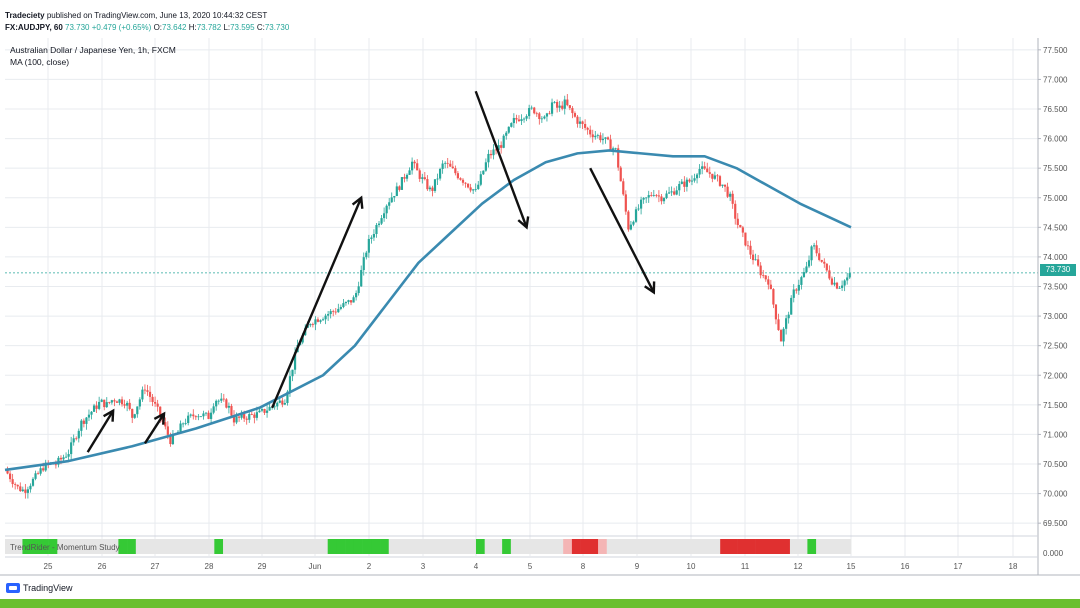 This screenshot has width=1080, height=608. What do you see at coordinates (1055, 257) in the screenshot?
I see `y-tick-label-7: 74.000` at bounding box center [1055, 257].